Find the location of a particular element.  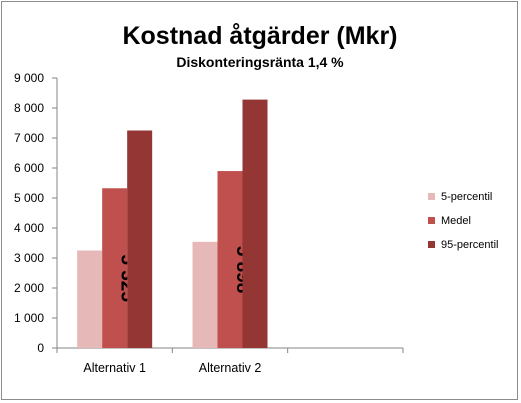

y-tick-label: 2 000 is located at coordinates (29, 288).